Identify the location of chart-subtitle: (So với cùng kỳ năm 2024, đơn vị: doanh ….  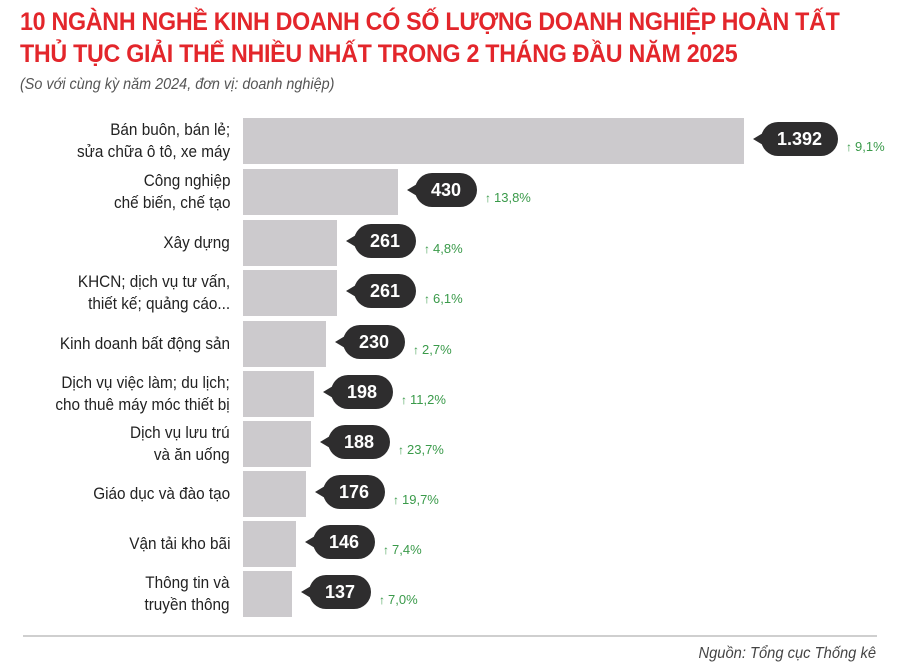
(177, 84).